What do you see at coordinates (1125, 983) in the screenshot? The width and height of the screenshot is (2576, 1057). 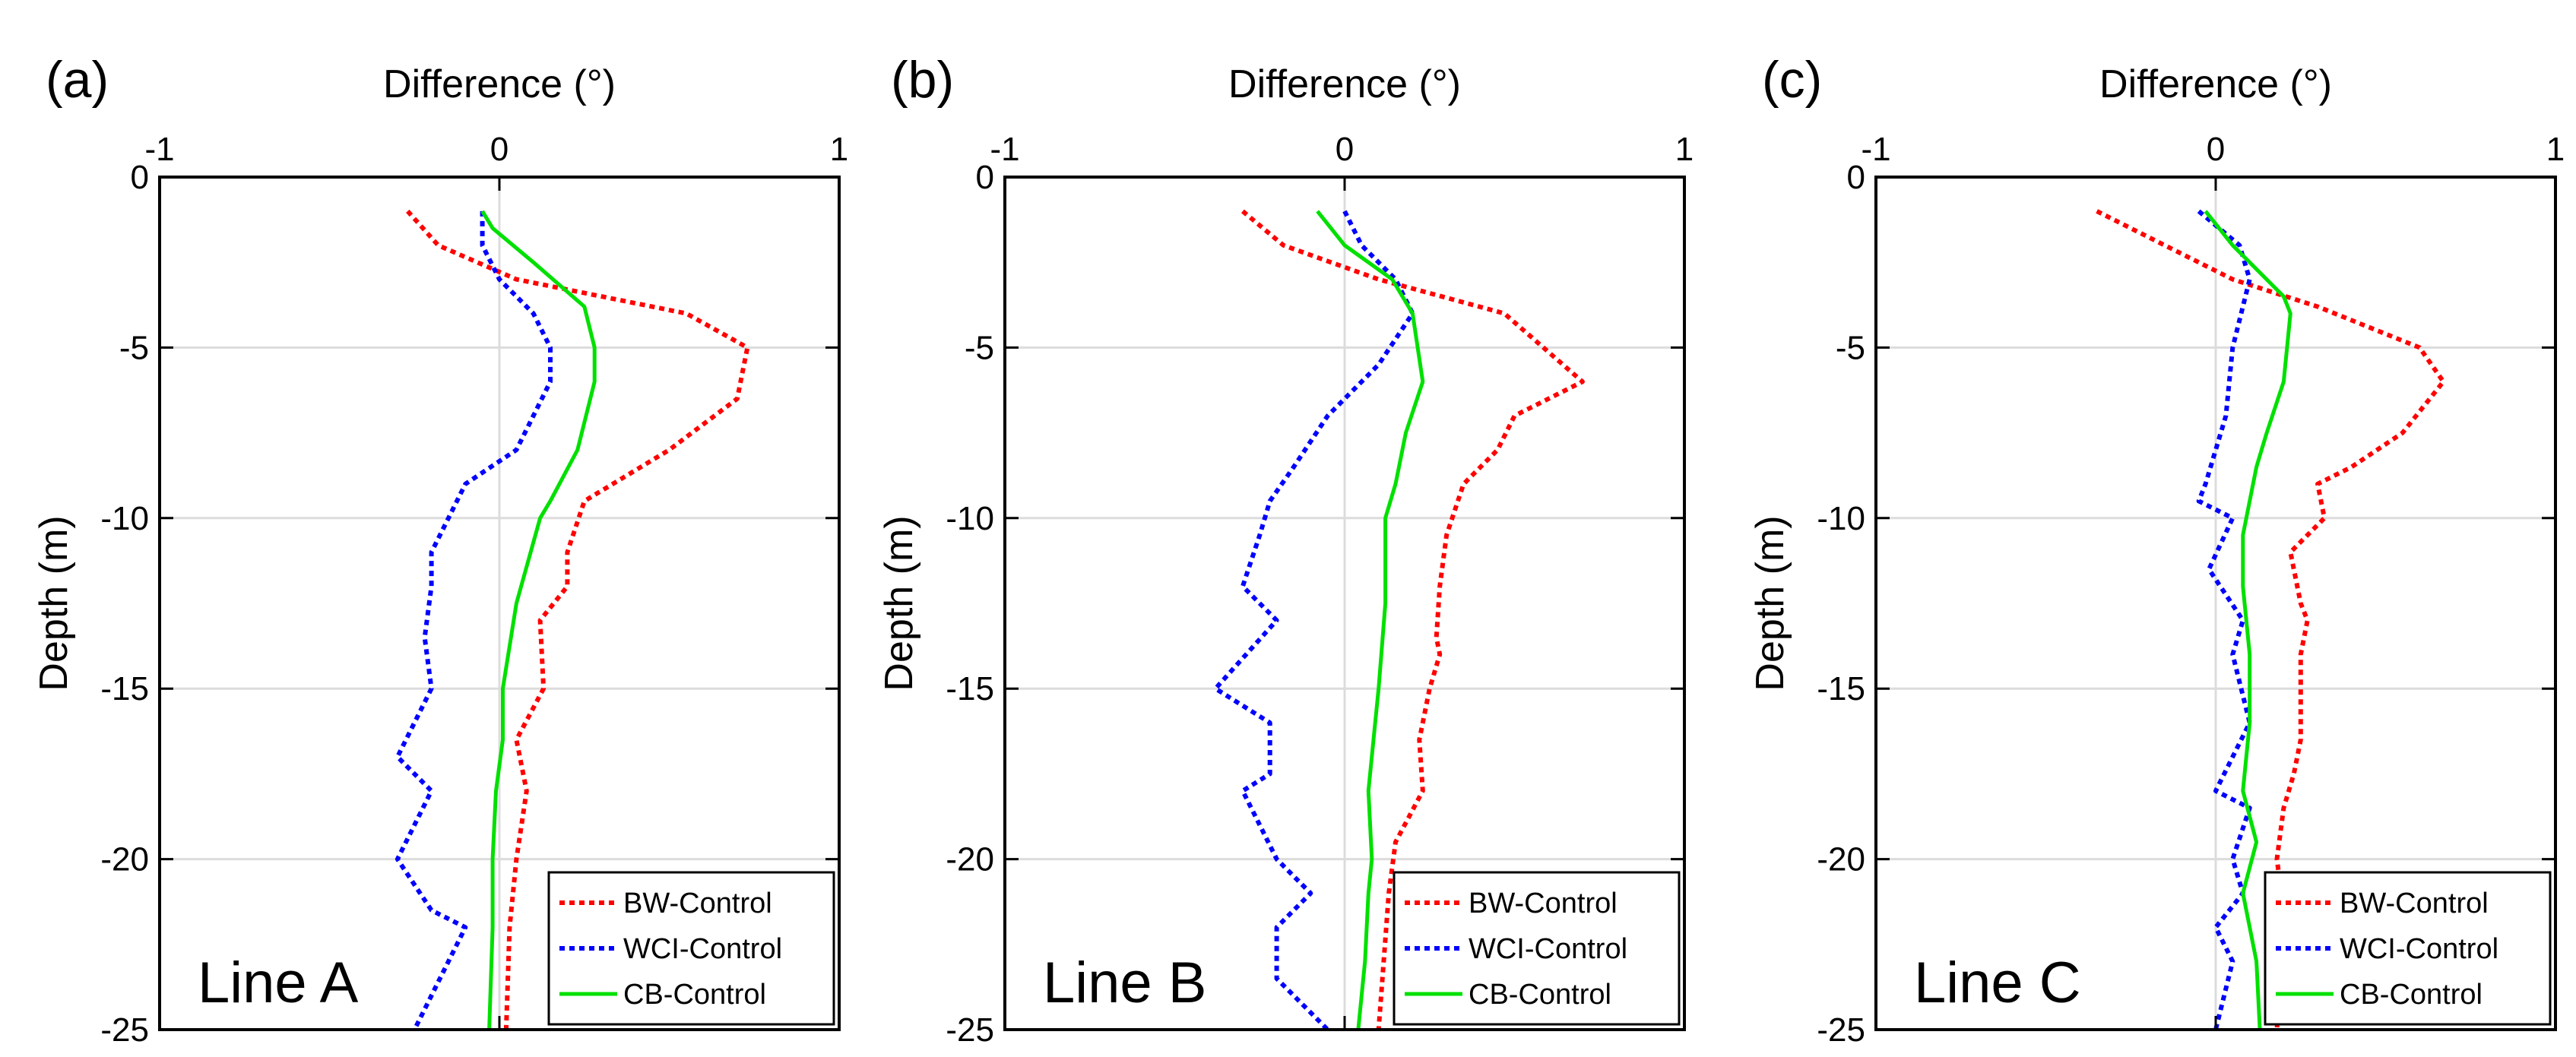 I see `line-label: Line B` at bounding box center [1125, 983].